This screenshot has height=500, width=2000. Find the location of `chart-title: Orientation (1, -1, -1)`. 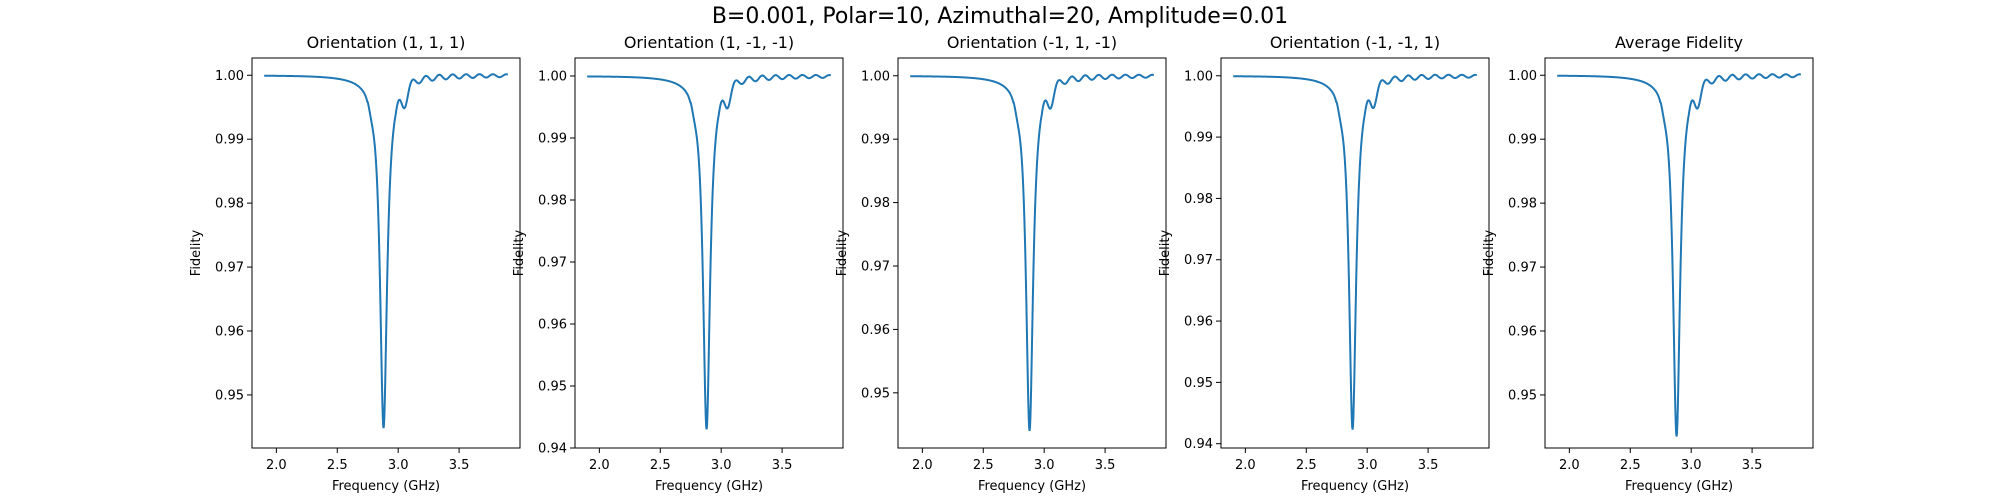

chart-title: Orientation (1, -1, -1) is located at coordinates (709, 42).